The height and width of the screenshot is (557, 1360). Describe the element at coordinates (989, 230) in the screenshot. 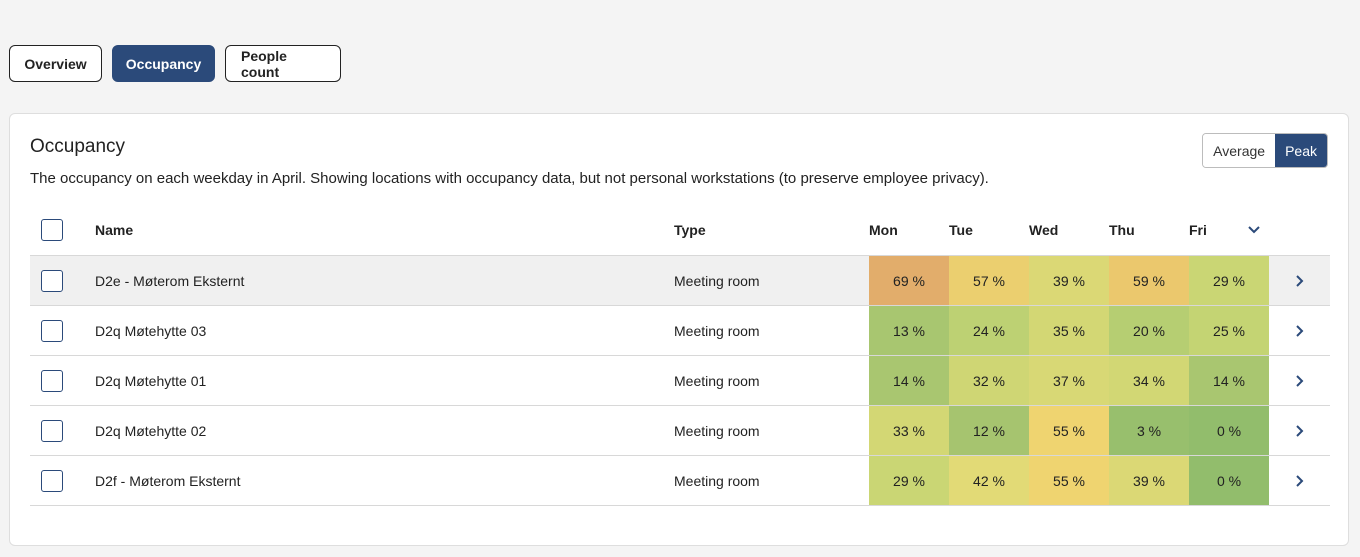

I see `column-header-tue: Tue` at that location.